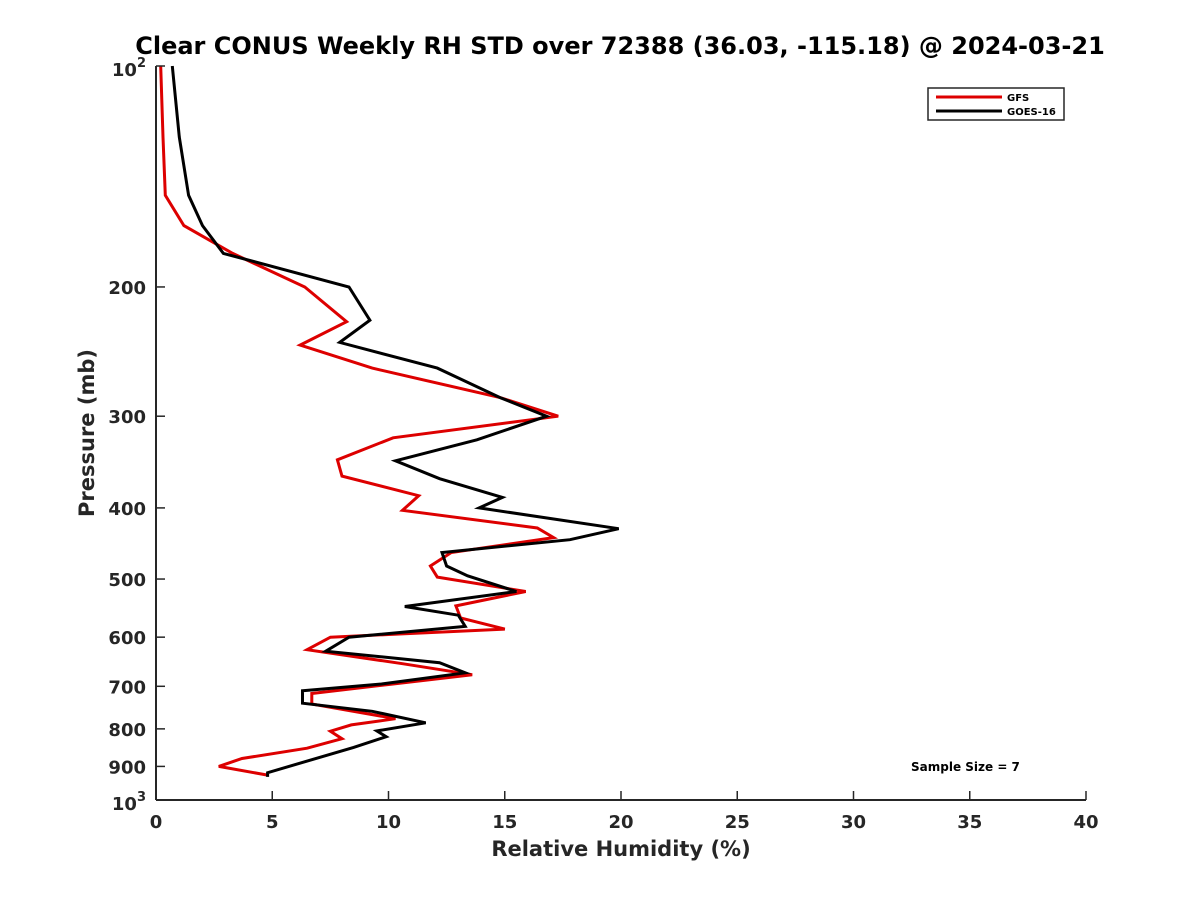  What do you see at coordinates (1085, 822) in the screenshot?
I see `x-tick-label: 40` at bounding box center [1085, 822].